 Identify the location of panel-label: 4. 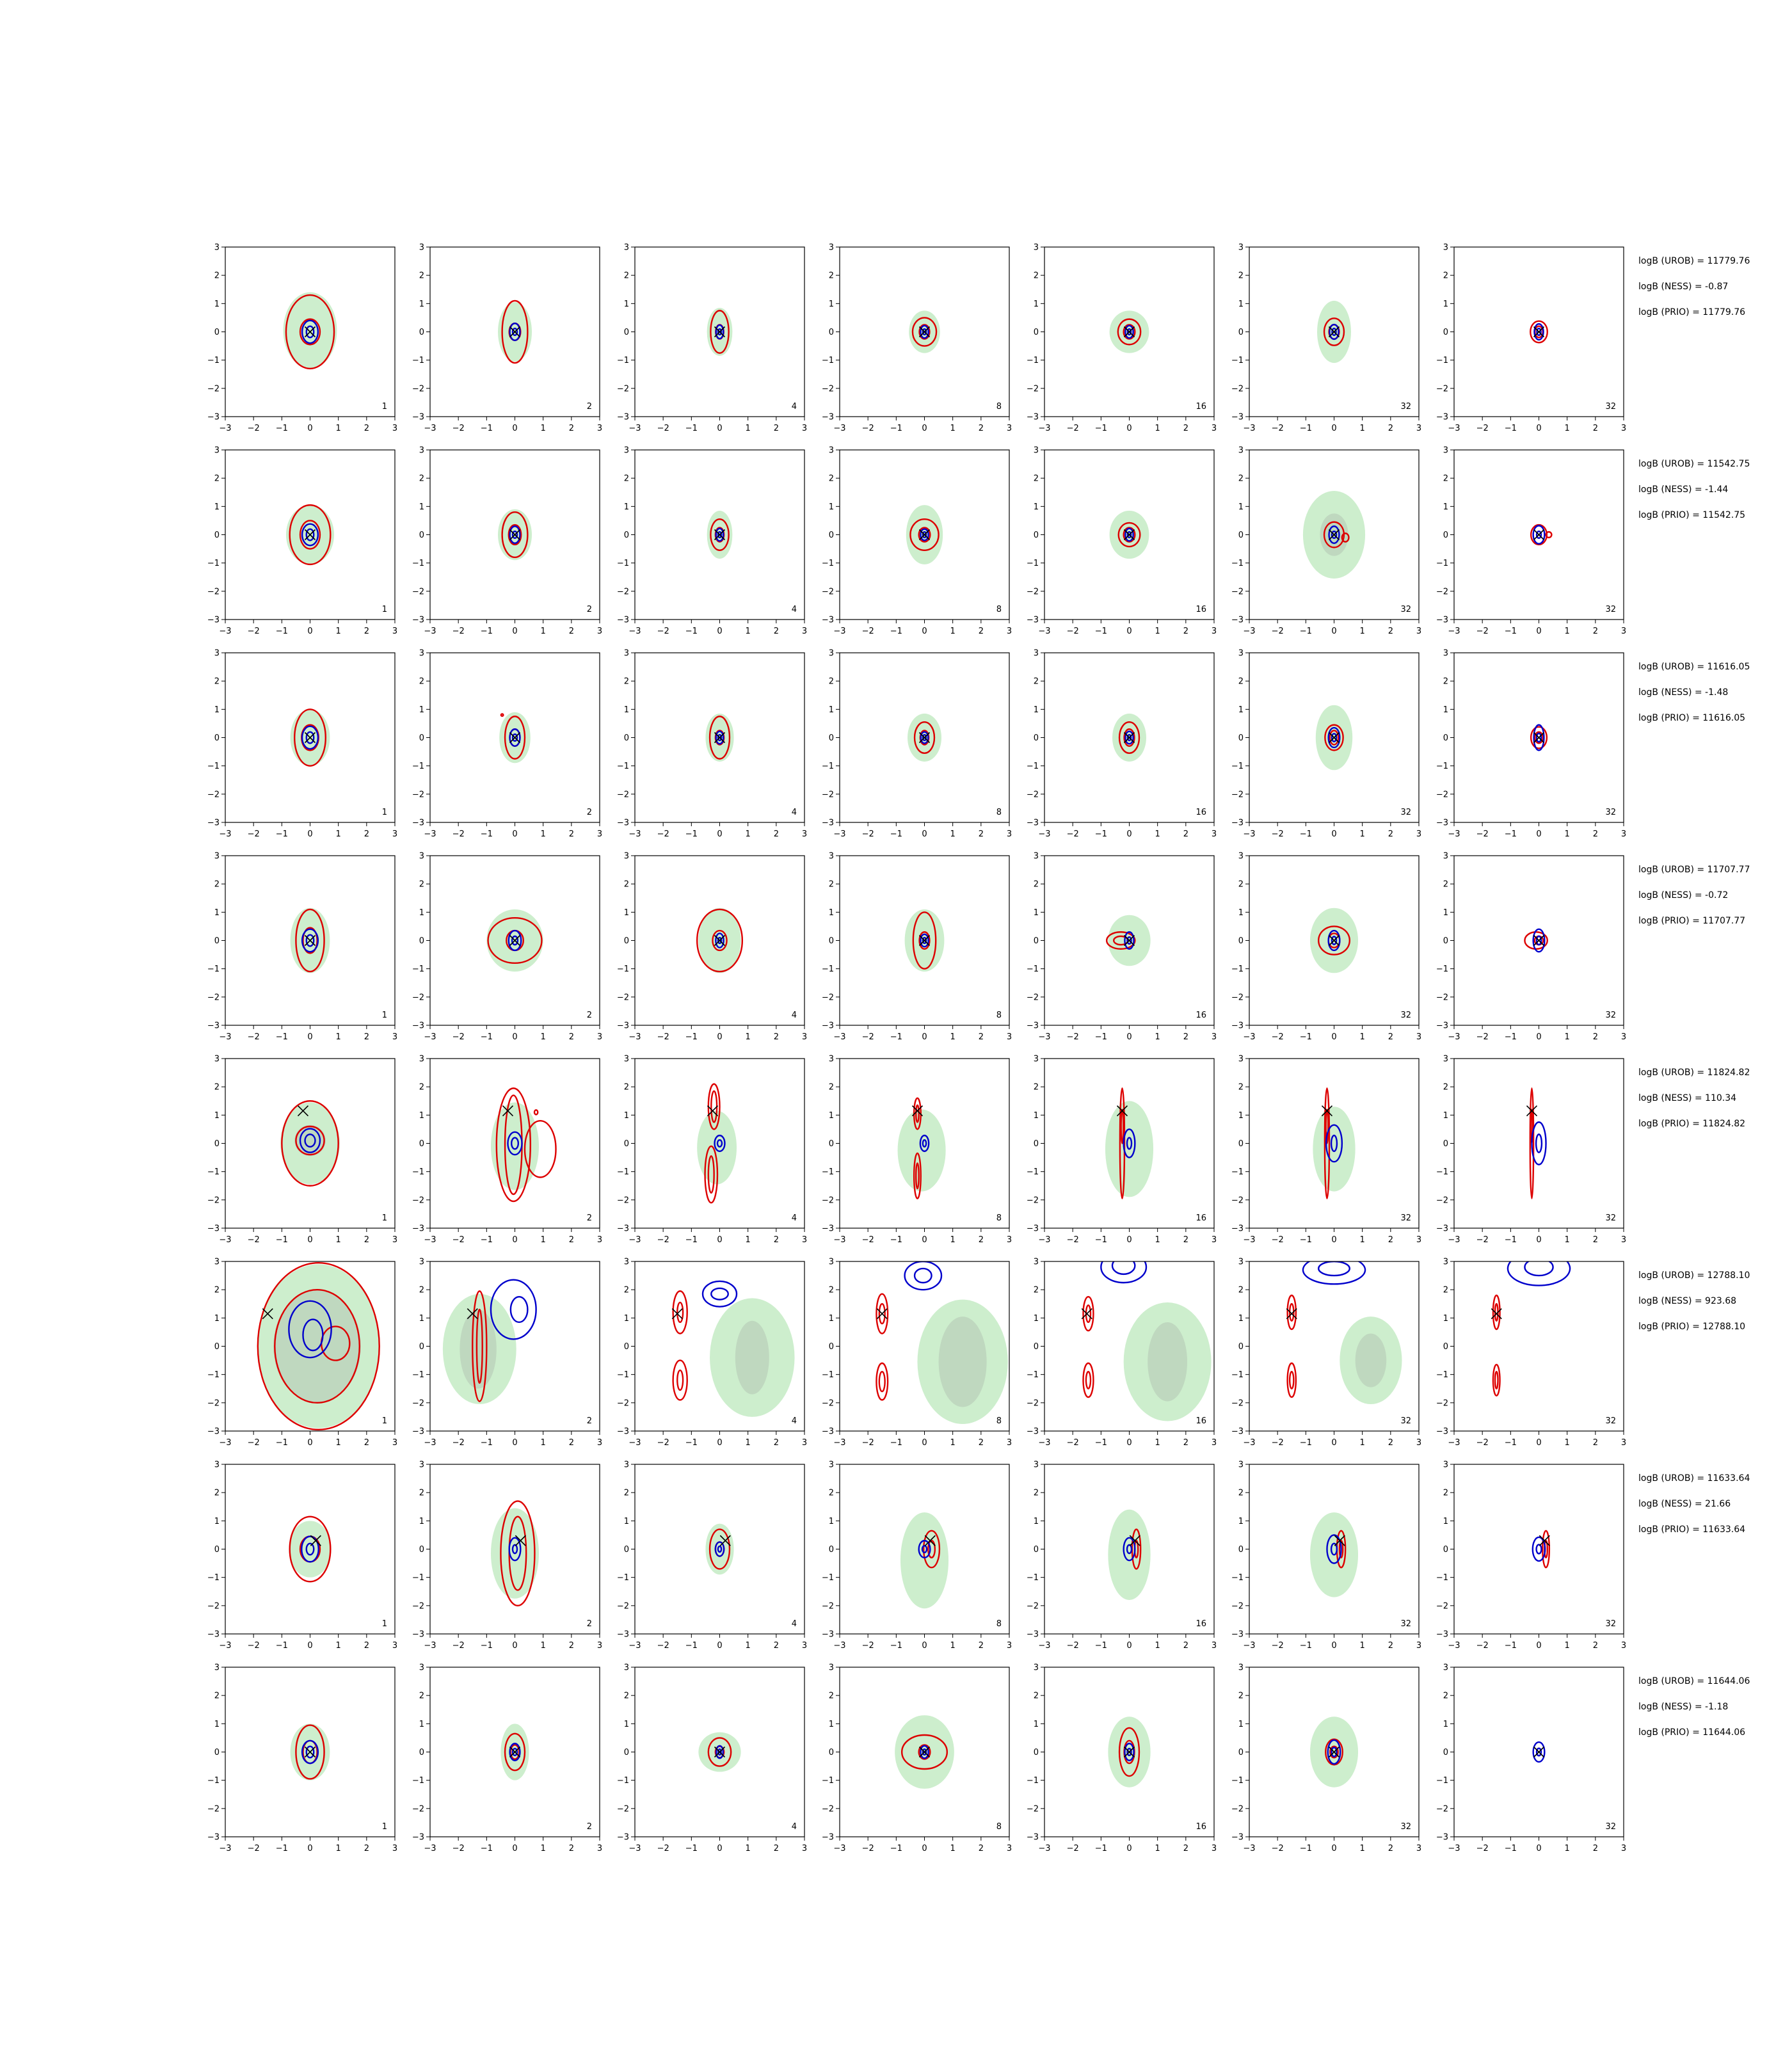
(794, 407).